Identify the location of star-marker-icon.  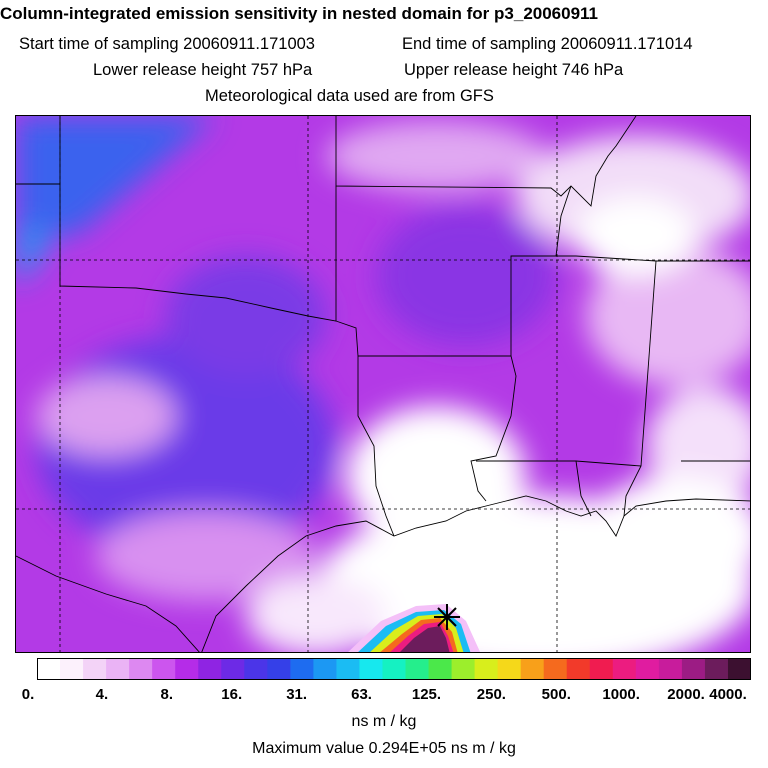
(447, 617).